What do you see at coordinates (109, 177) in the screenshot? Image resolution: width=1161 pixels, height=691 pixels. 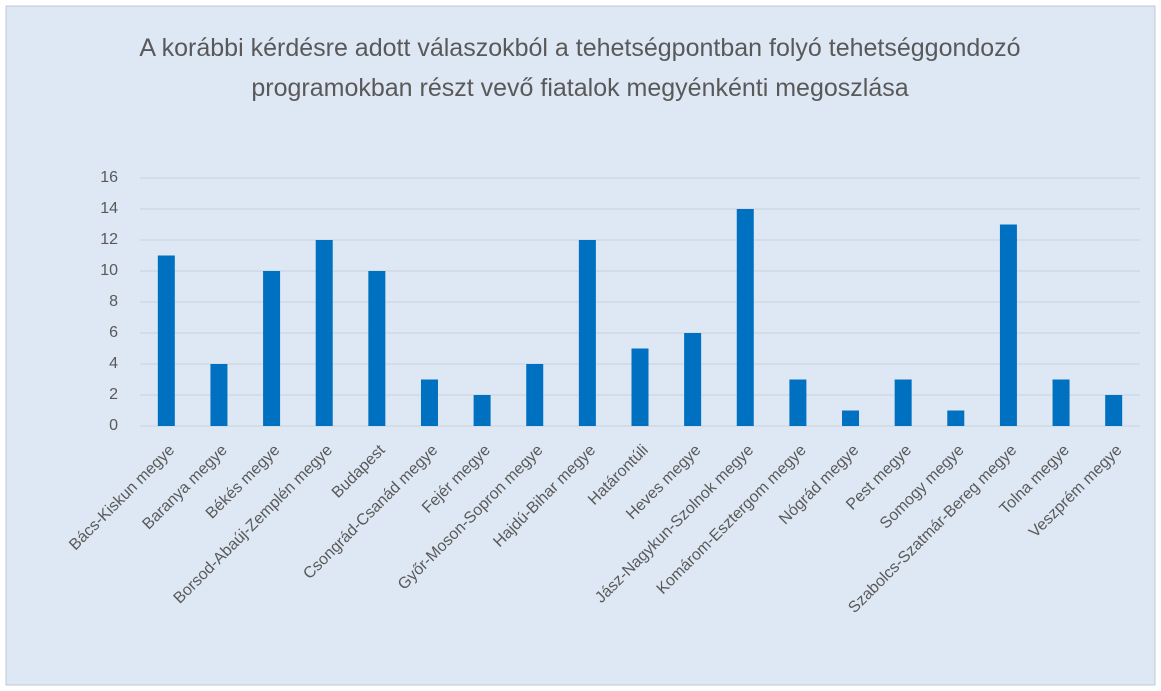 I see `y-tick-label: 16` at bounding box center [109, 177].